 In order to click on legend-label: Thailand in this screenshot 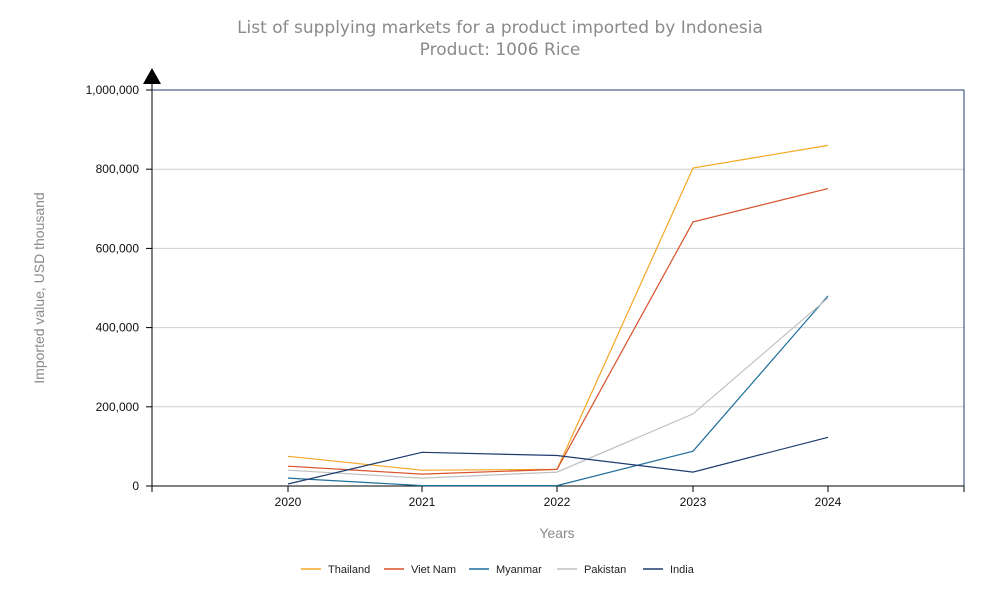, I will do `click(349, 570)`.